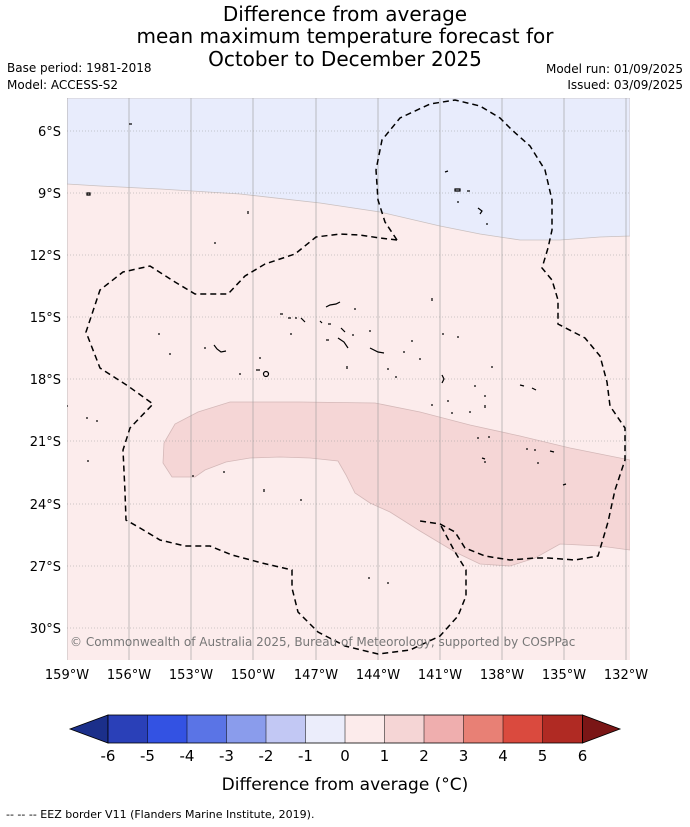 The image size is (690, 827). Describe the element at coordinates (88, 729) in the screenshot. I see `colorbar-left-arrow` at that location.